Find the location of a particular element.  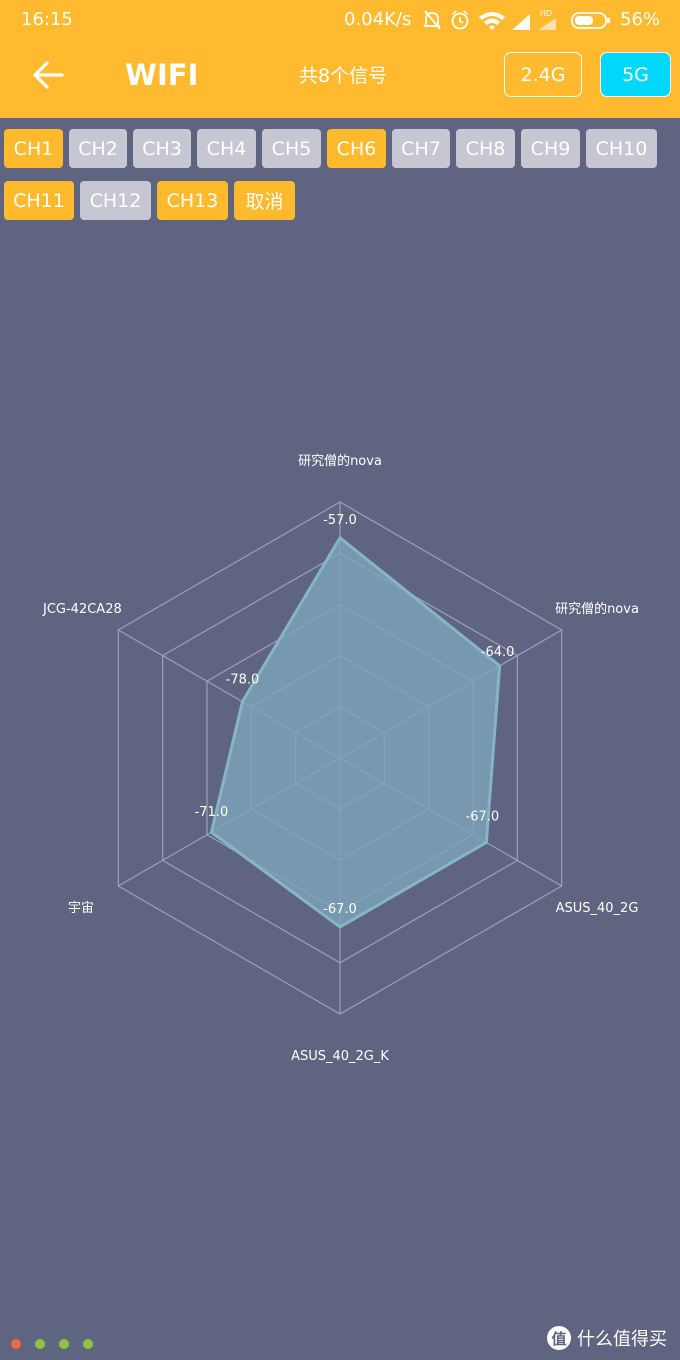

watermark-logo: 值 什么值得买 is located at coordinates (607, 1338).